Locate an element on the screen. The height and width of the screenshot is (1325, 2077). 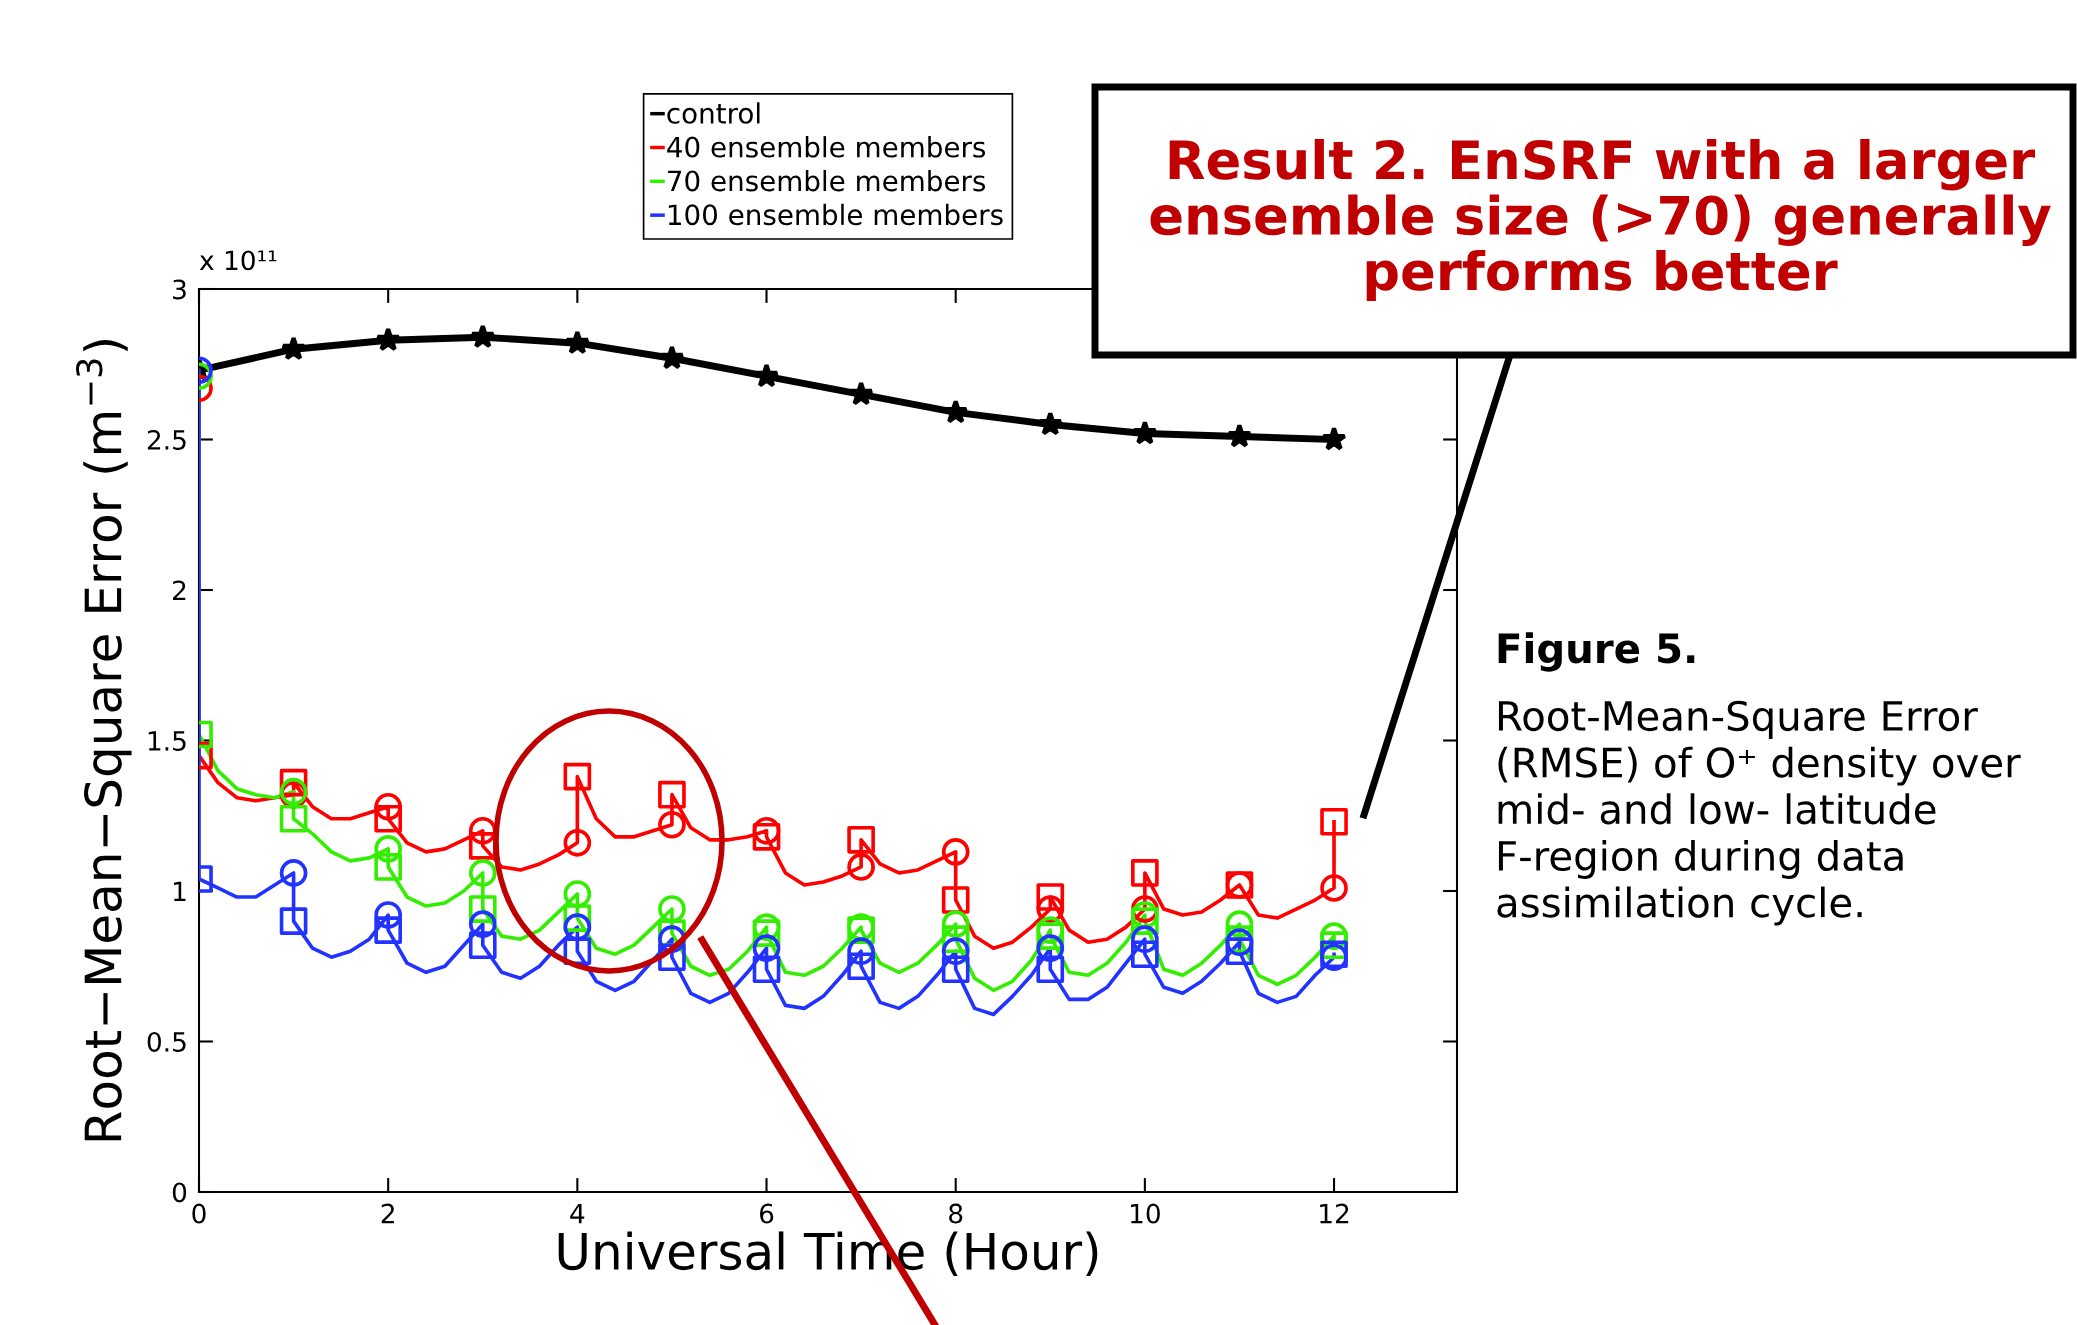
y-tick-label: 2.5 is located at coordinates (166, 439).